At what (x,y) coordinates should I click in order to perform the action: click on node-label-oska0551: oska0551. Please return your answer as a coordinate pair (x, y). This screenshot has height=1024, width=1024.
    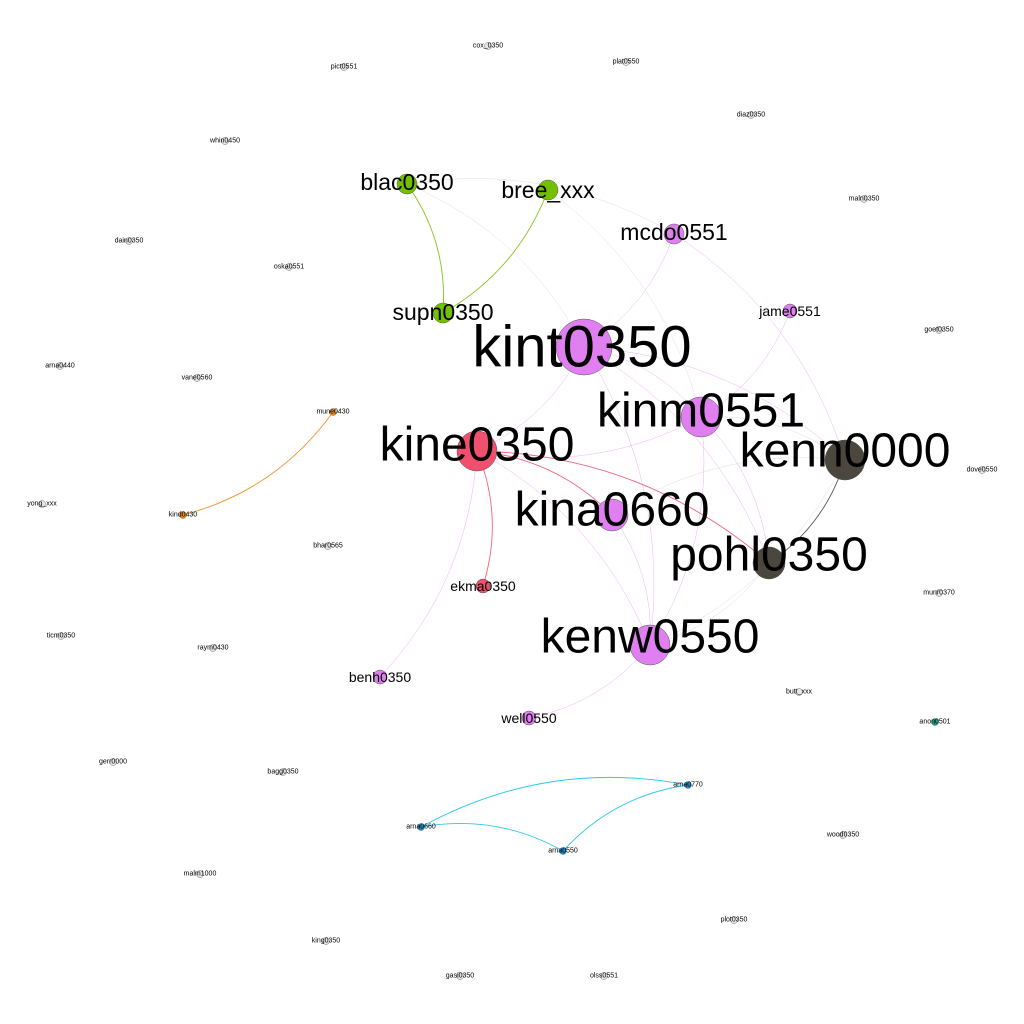
    Looking at the image, I should click on (289, 267).